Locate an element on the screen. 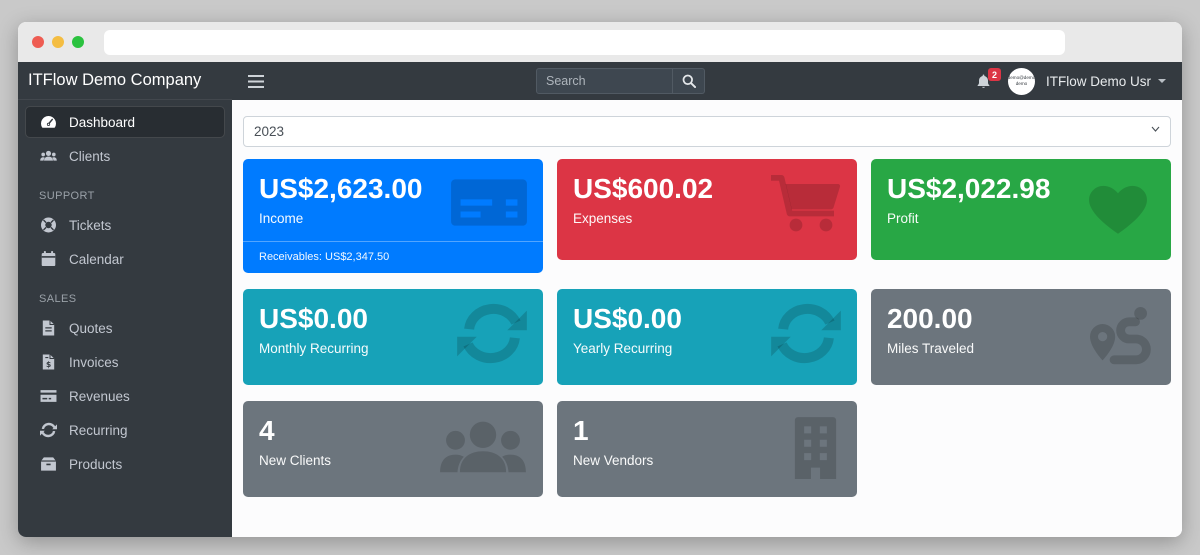 The width and height of the screenshot is (1200, 555). new-clients-value: 4 is located at coordinates (267, 430).